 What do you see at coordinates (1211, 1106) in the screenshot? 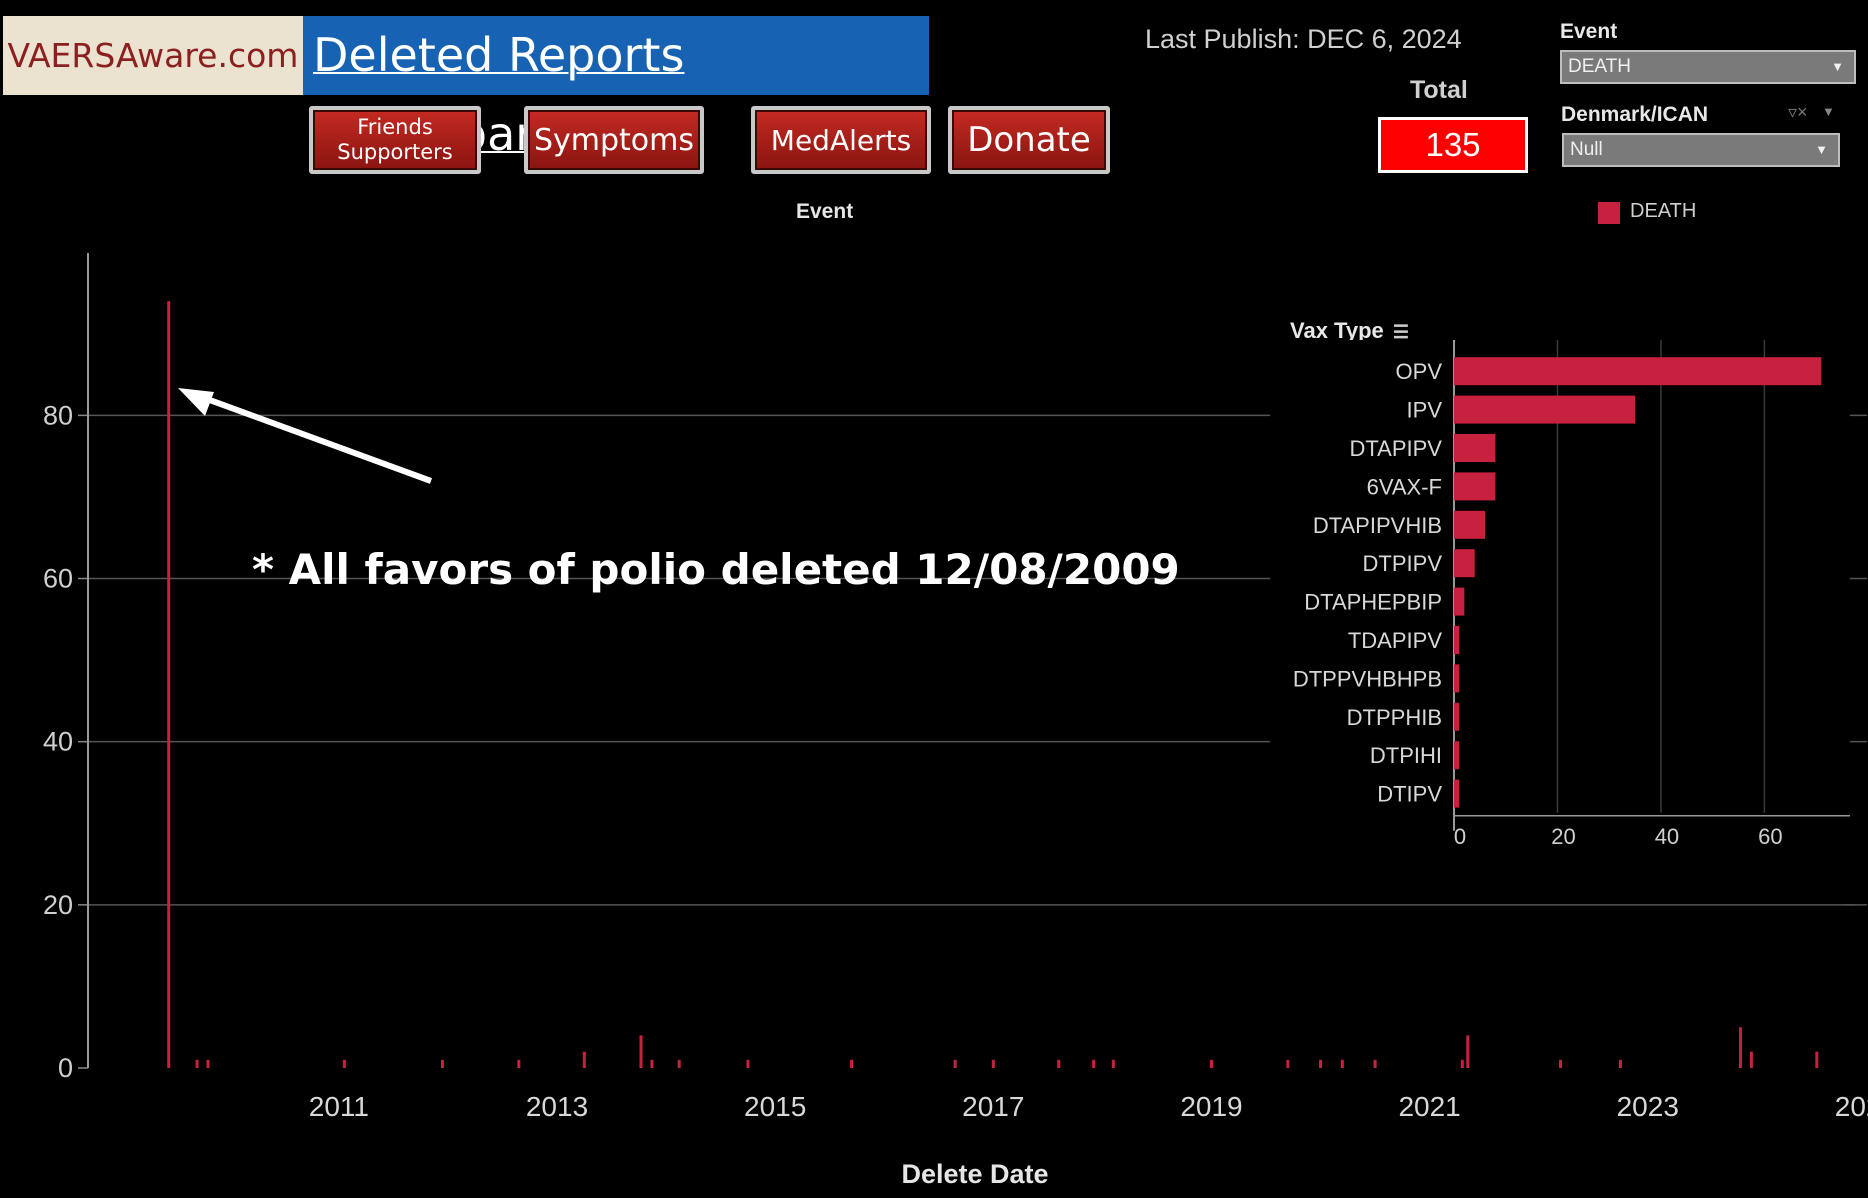
I see `x-tick-label: 2019` at bounding box center [1211, 1106].